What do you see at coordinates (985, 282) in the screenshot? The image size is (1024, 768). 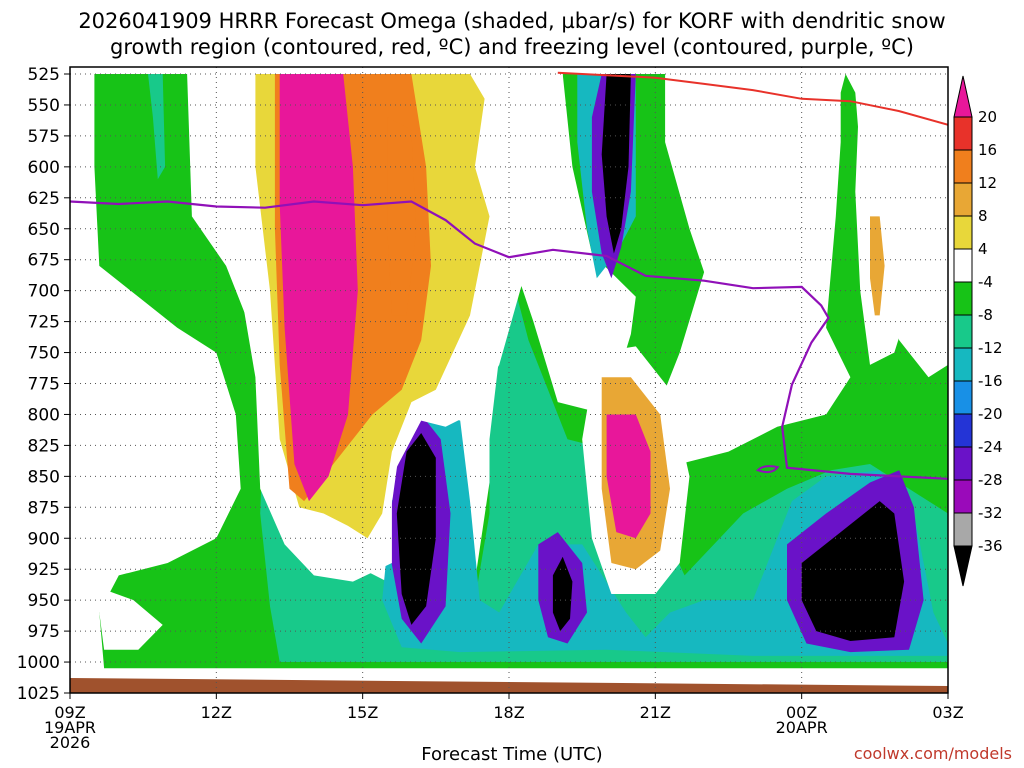 I see `colorbar-label-5: -4` at bounding box center [985, 282].